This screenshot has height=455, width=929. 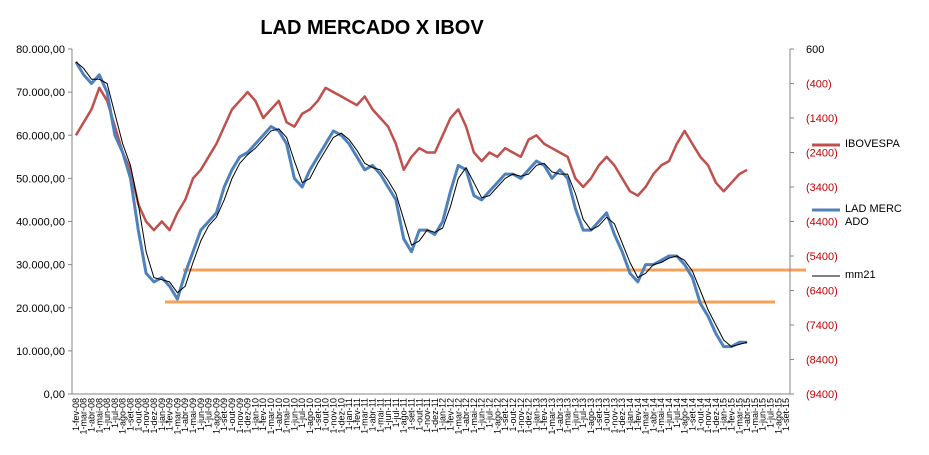 I want to click on x-tick-label: 1-out-09, so click(x=232, y=415).